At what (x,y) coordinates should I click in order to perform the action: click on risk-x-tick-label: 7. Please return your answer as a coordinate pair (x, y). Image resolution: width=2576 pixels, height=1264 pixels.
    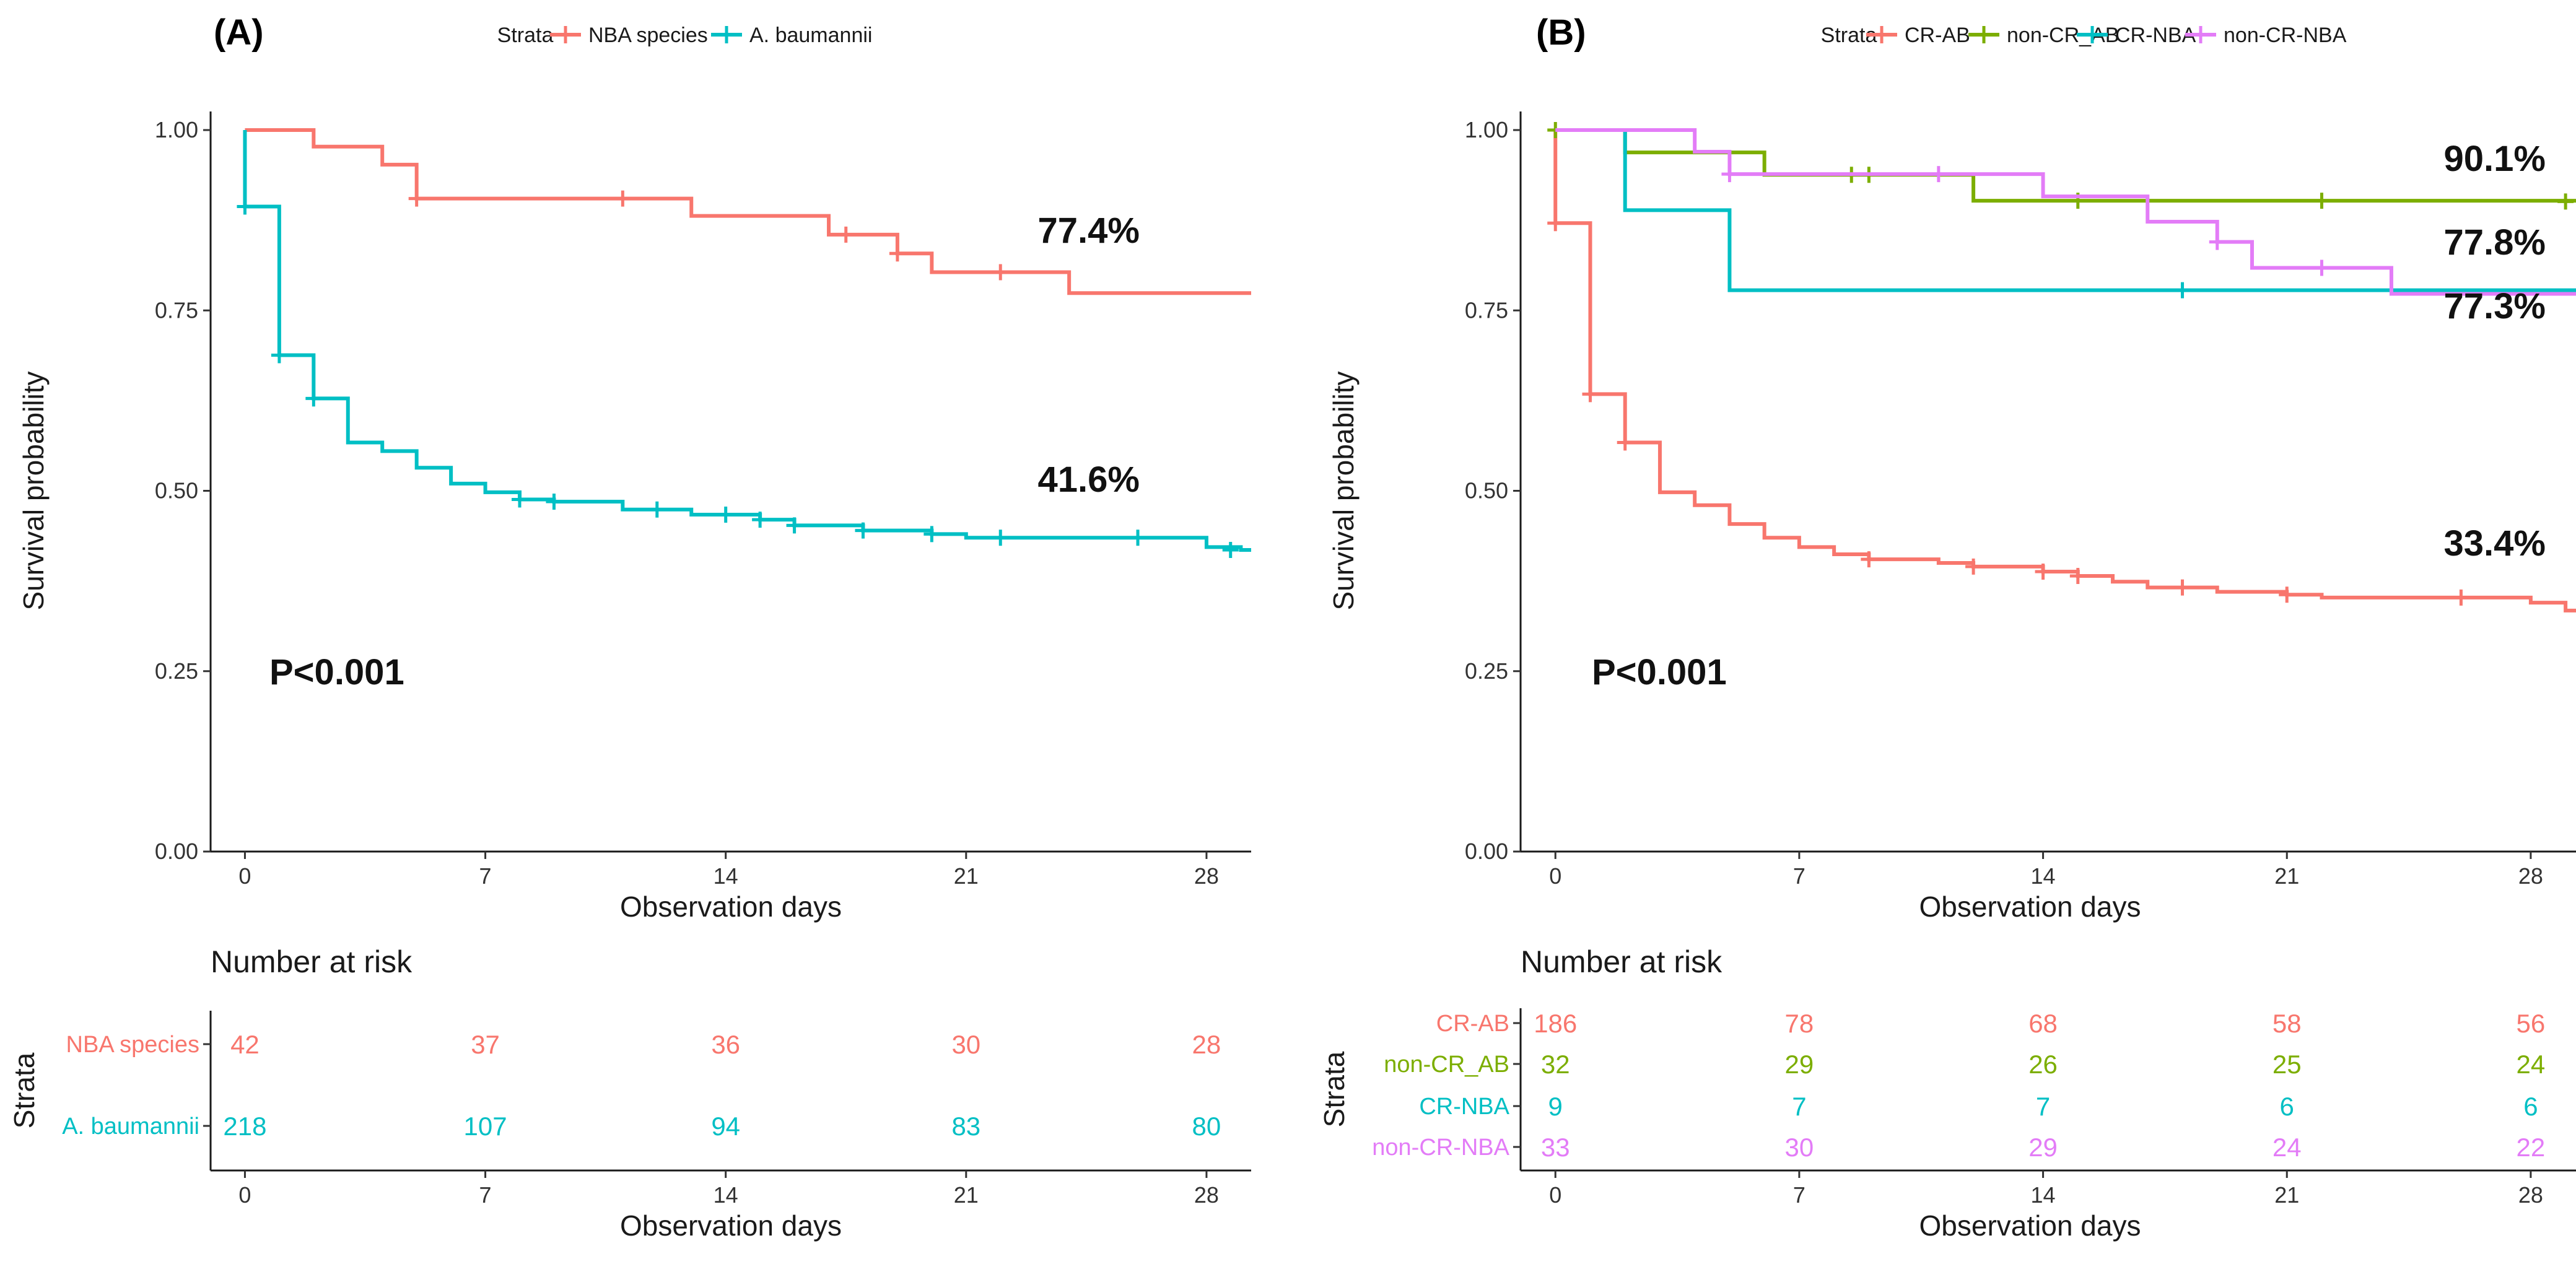
    Looking at the image, I should click on (485, 1195).